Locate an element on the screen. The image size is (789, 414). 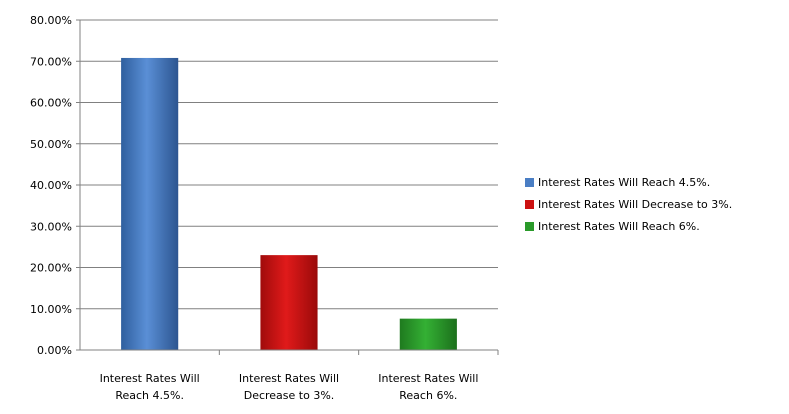
legend-item-reach-4-5: Interest Rates Will Reach 4.5%. is located at coordinates (628, 182).